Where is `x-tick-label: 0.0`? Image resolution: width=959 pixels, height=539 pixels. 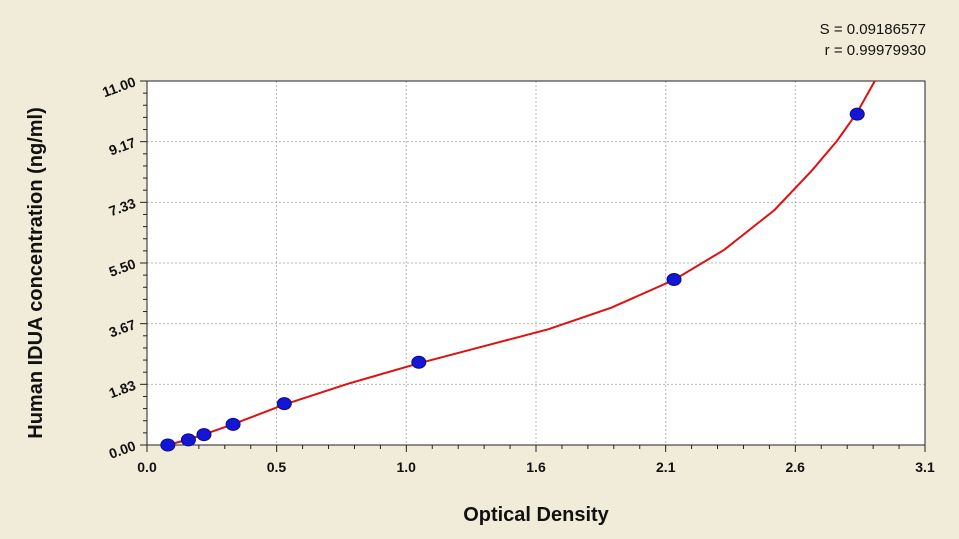 x-tick-label: 0.0 is located at coordinates (147, 467).